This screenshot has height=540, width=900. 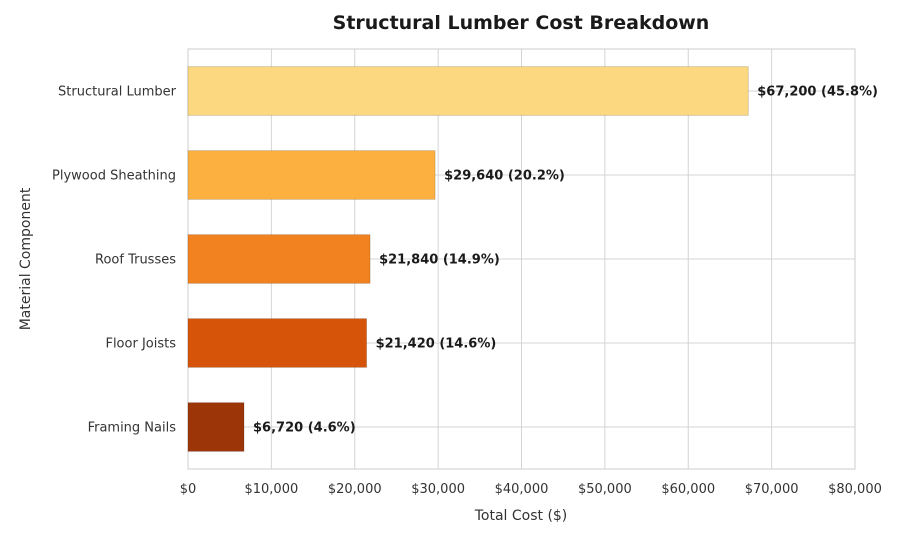 I want to click on data-label: $21,840 (14.9%), so click(x=439, y=260).